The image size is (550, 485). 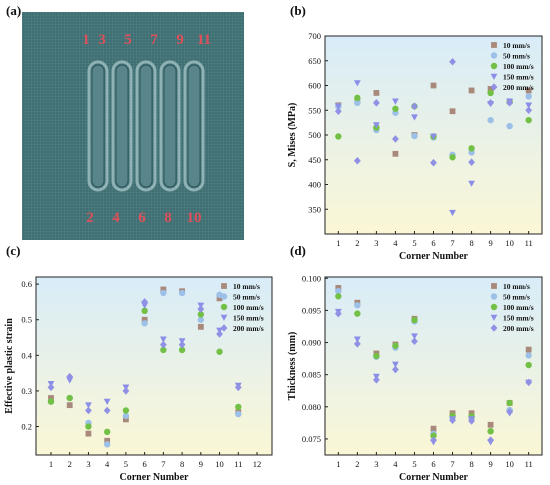 What do you see at coordinates (70, 464) in the screenshot?
I see `x-tick-label: 2` at bounding box center [70, 464].